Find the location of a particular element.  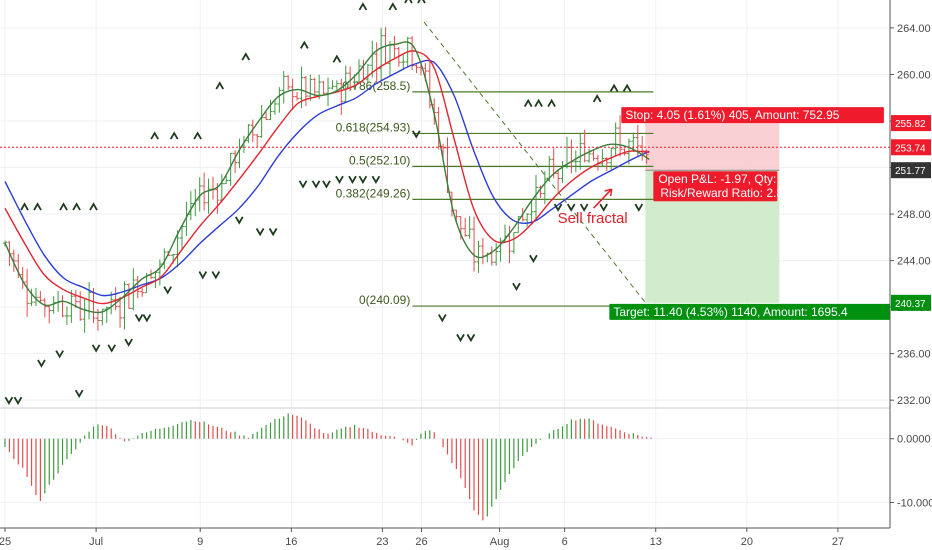

time-tick-label: Aug is located at coordinates (500, 542).